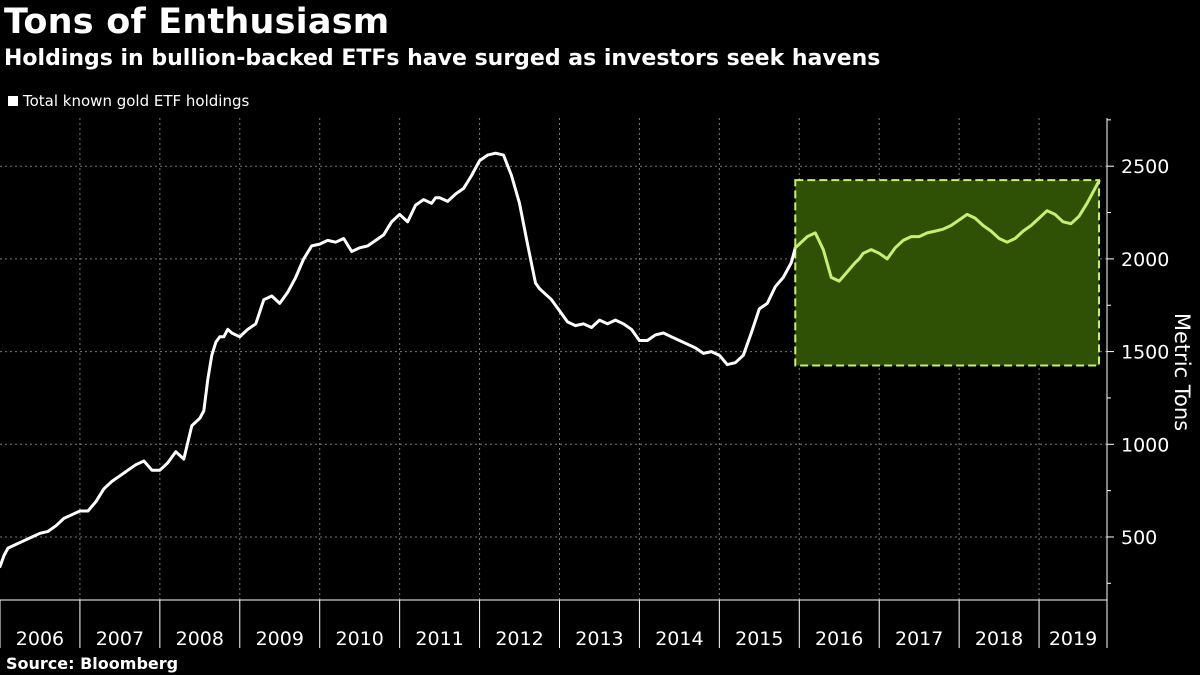  Describe the element at coordinates (1139, 538) in the screenshot. I see `y-tick-label: 500` at that location.